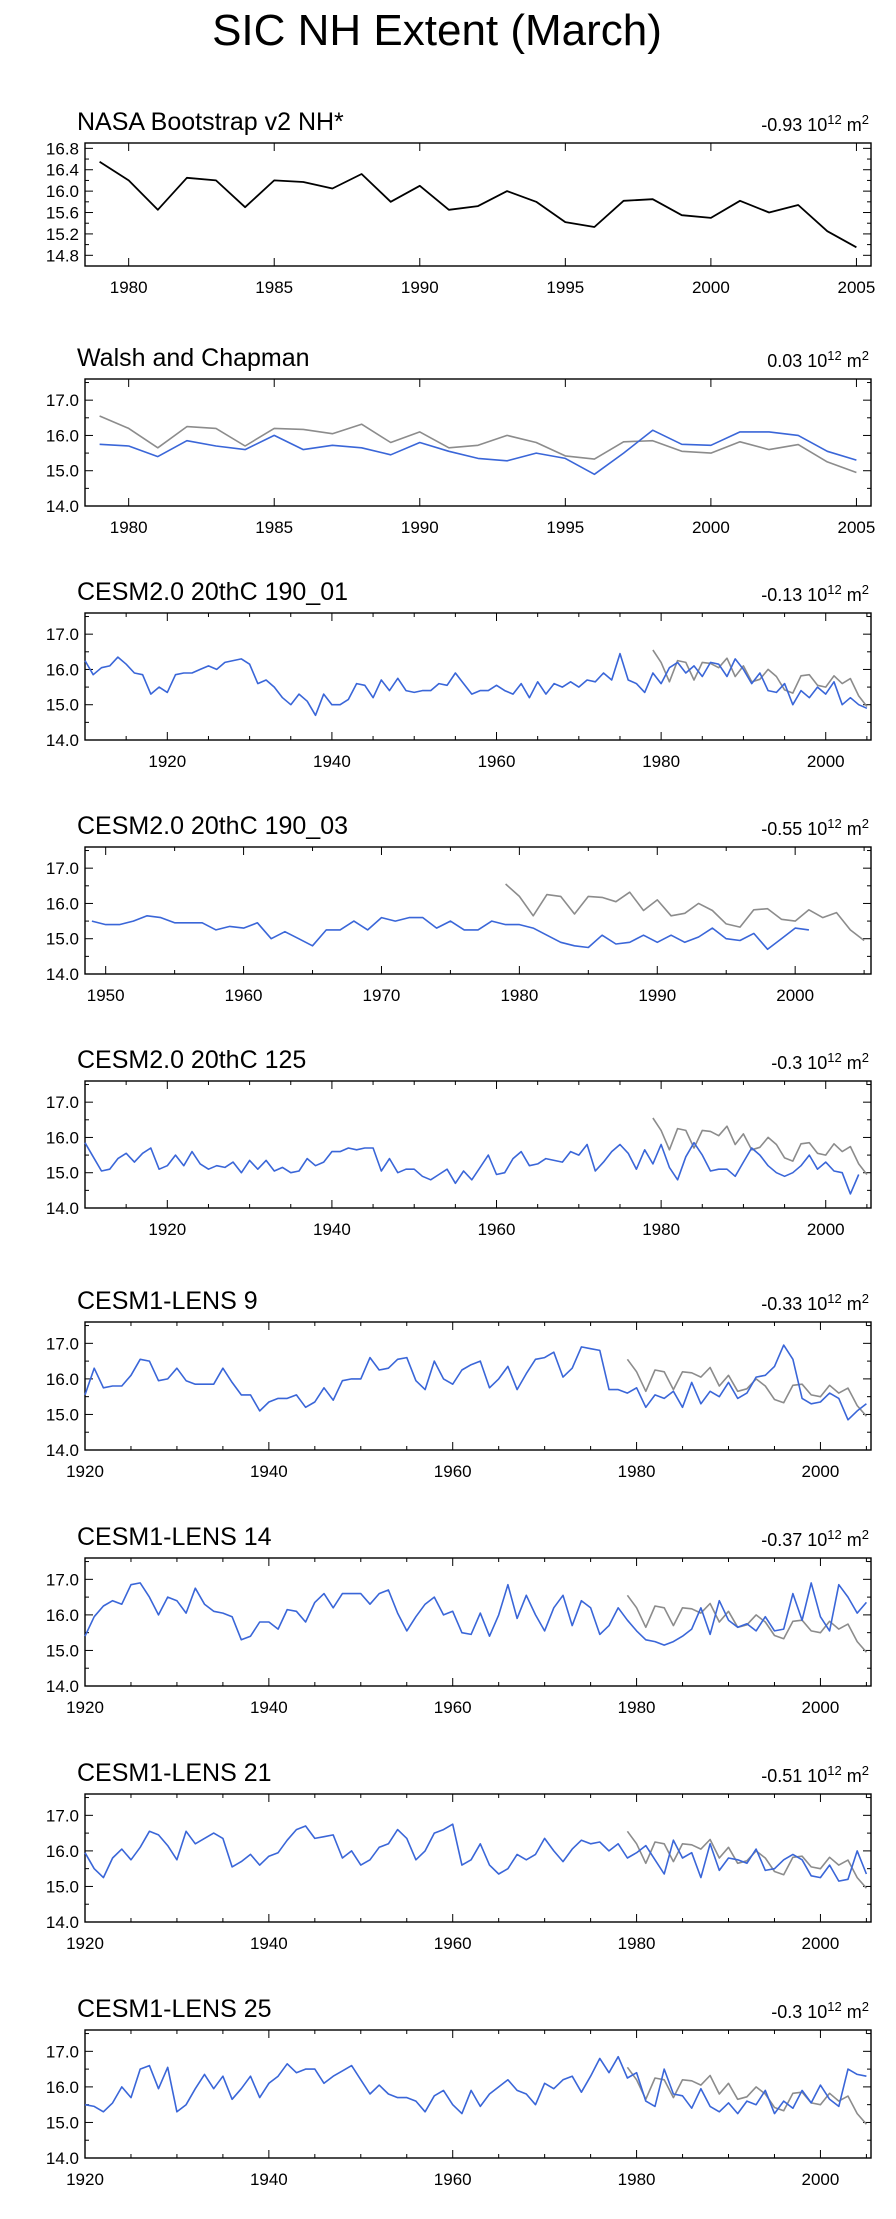 This screenshot has width=896, height=2219. Describe the element at coordinates (62, 170) in the screenshot. I see `y-tick-label: 16.4` at that location.